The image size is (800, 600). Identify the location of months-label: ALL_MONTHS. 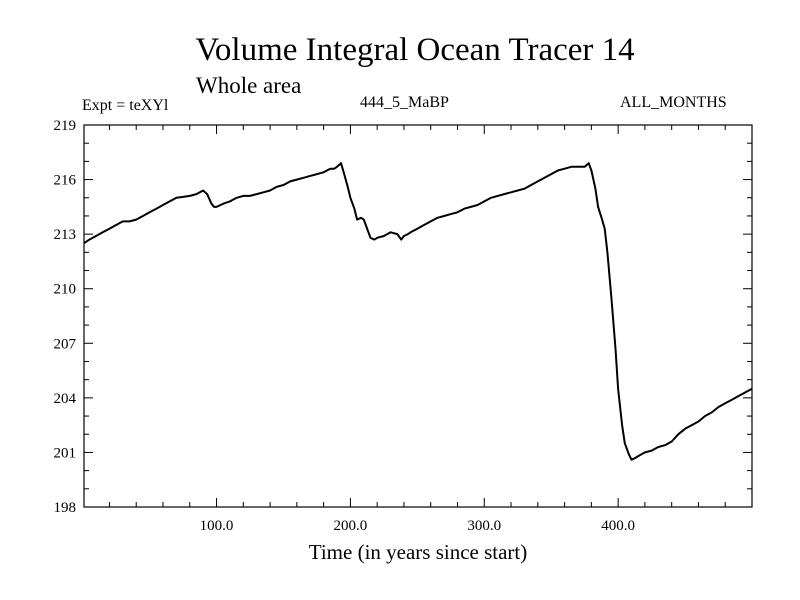
(673, 102).